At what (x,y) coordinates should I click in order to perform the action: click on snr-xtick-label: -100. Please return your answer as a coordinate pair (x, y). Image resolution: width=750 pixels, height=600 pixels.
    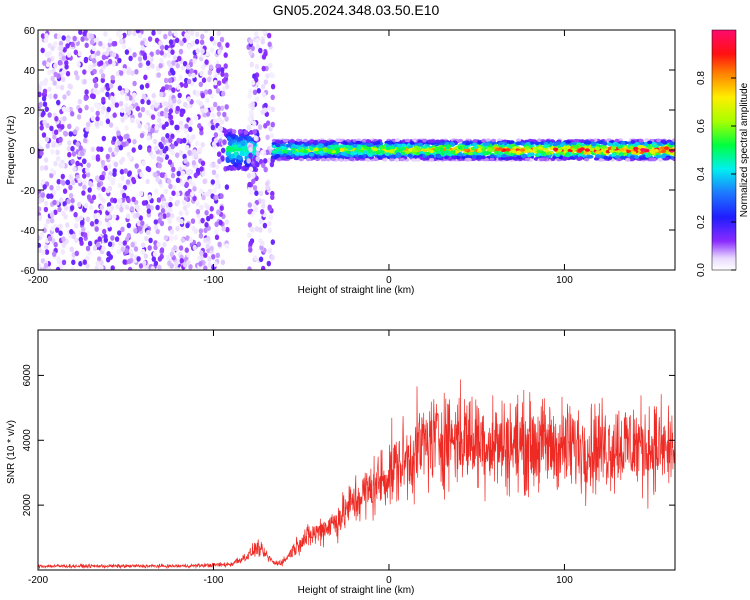
    Looking at the image, I should click on (213, 580).